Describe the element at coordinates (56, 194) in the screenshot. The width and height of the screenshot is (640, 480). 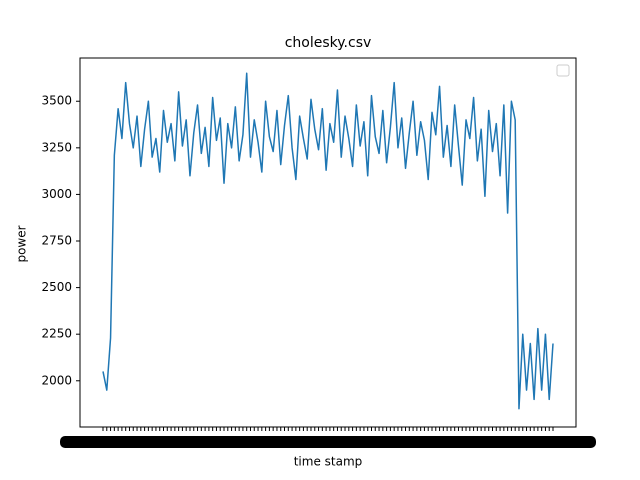
I see `y-tick-label: 3000` at that location.